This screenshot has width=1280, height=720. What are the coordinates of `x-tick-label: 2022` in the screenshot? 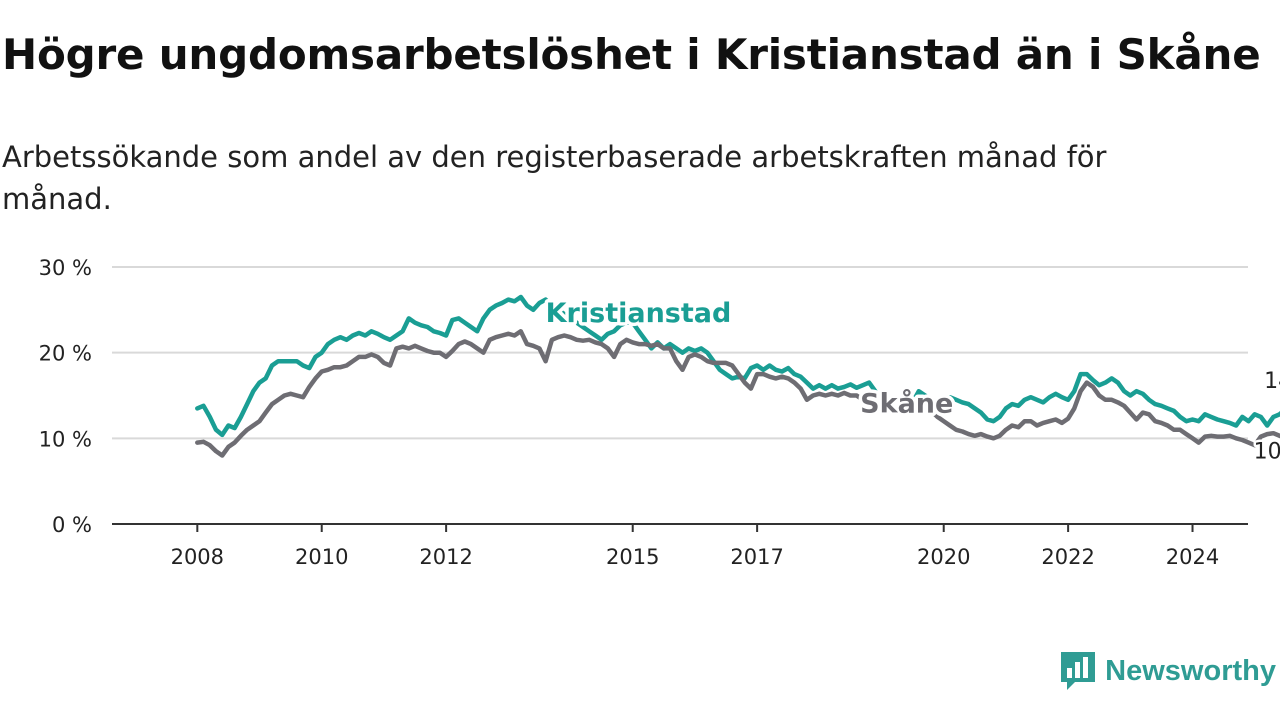 It's located at (1067, 557).